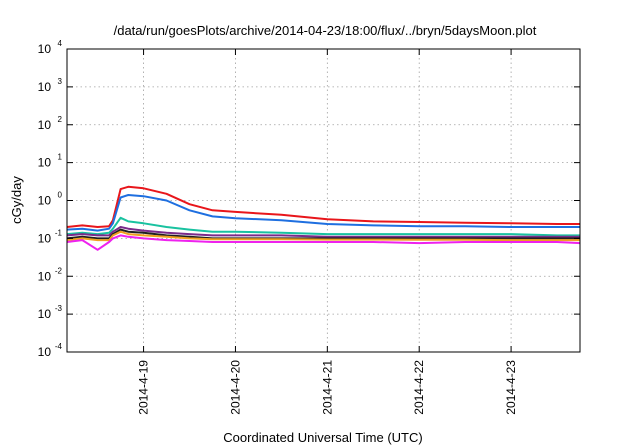 The image size is (640, 448). What do you see at coordinates (59, 232) in the screenshot?
I see `y-tick-exponent: -1` at bounding box center [59, 232].